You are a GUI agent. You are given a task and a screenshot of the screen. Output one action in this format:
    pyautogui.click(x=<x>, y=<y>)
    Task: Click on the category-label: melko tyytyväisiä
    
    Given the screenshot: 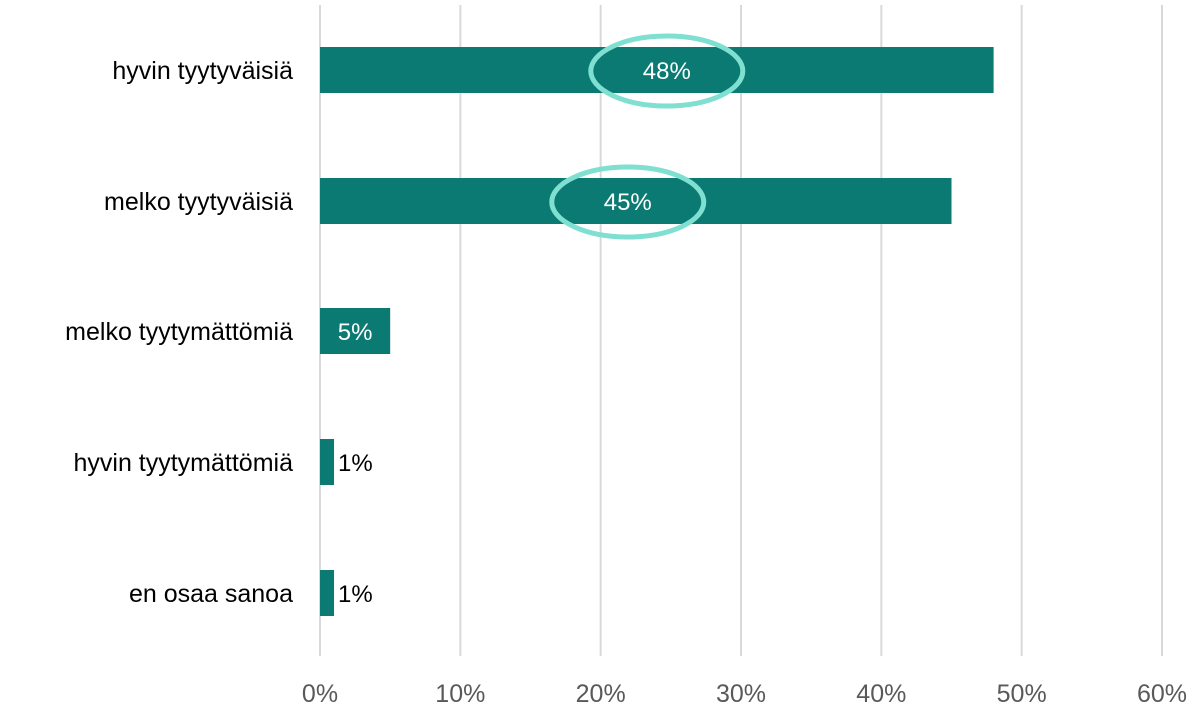 What is the action you would take?
    pyautogui.click(x=198, y=202)
    